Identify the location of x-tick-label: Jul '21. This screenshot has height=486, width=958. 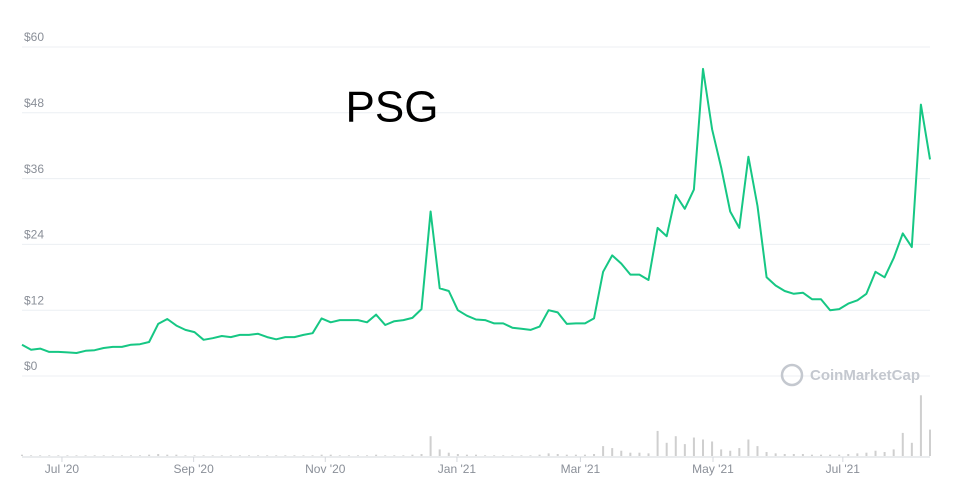
(843, 469).